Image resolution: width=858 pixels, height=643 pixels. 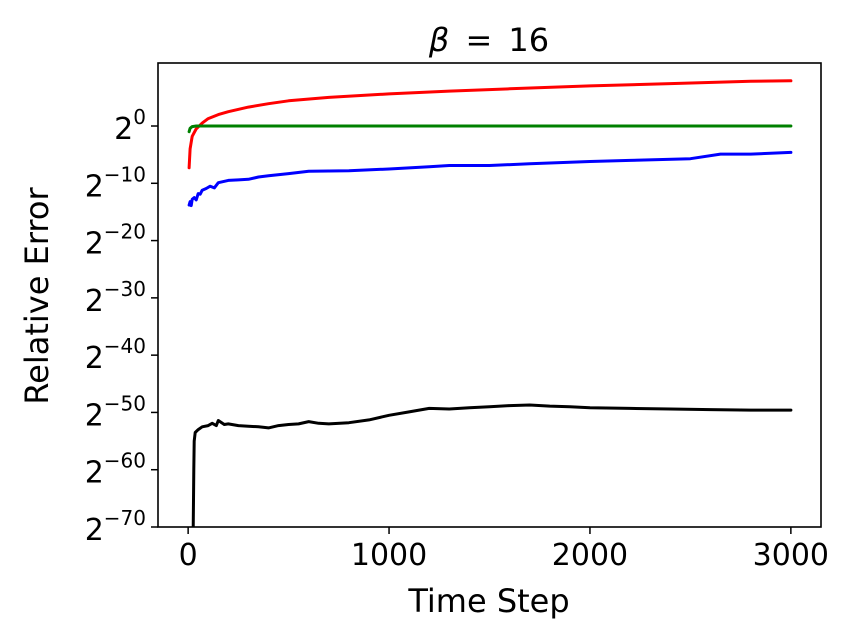 I want to click on y-tick-label: 2−10, so click(x=115, y=183).